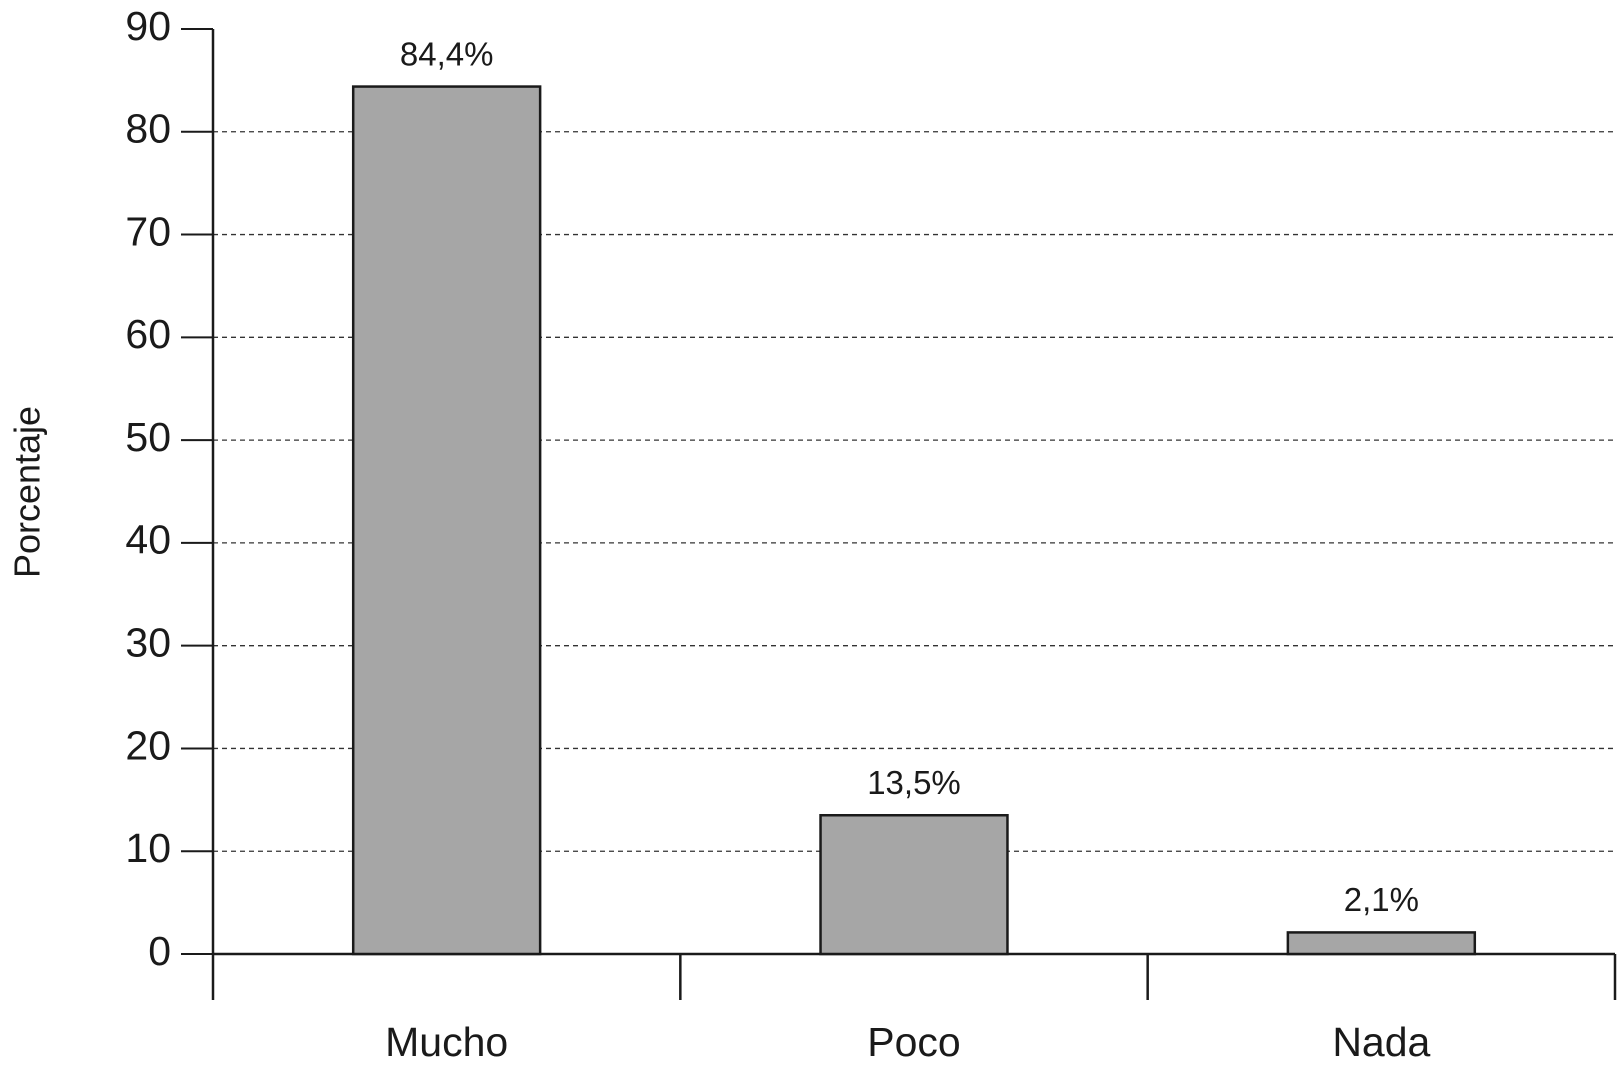 The height and width of the screenshot is (1076, 1618). I want to click on y-tick-label: 10, so click(148, 848).